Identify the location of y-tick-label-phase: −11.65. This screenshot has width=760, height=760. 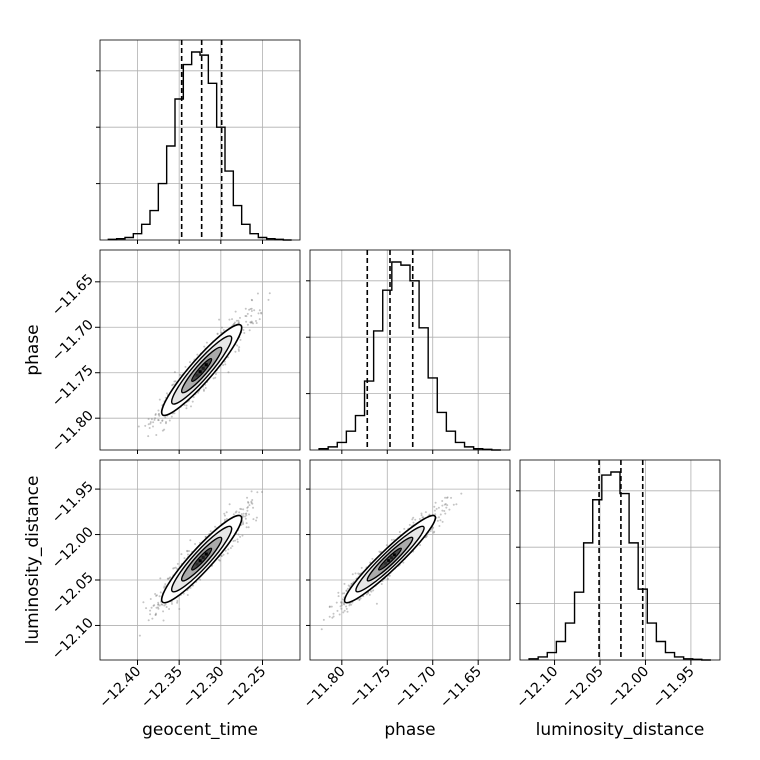
(73, 295).